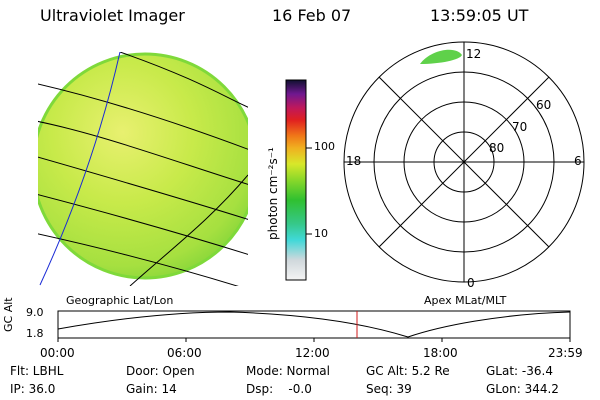  Describe the element at coordinates (184, 353) in the screenshot. I see `time-tick-0600: 06:00` at that location.